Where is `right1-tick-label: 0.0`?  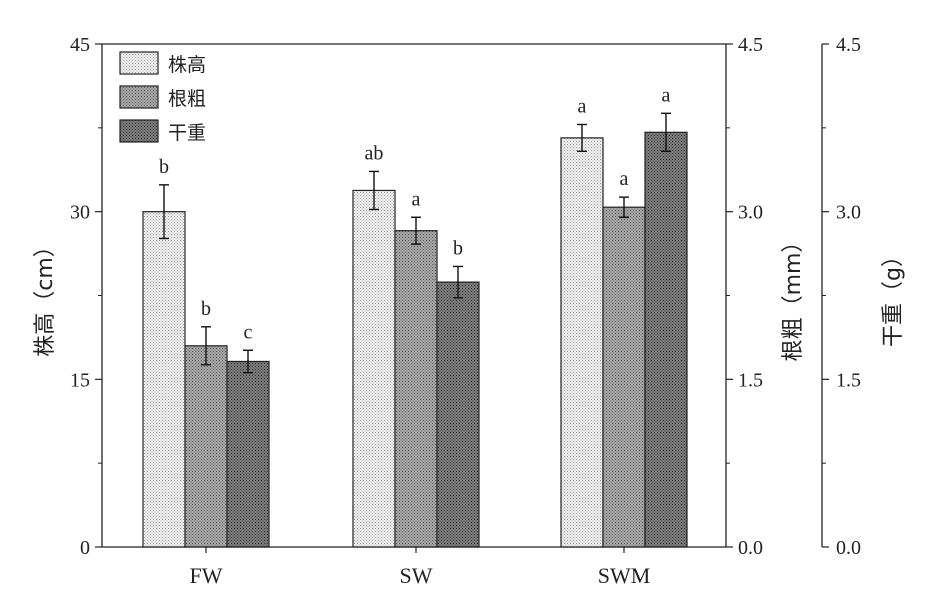
right1-tick-label: 0.0 is located at coordinates (750, 548).